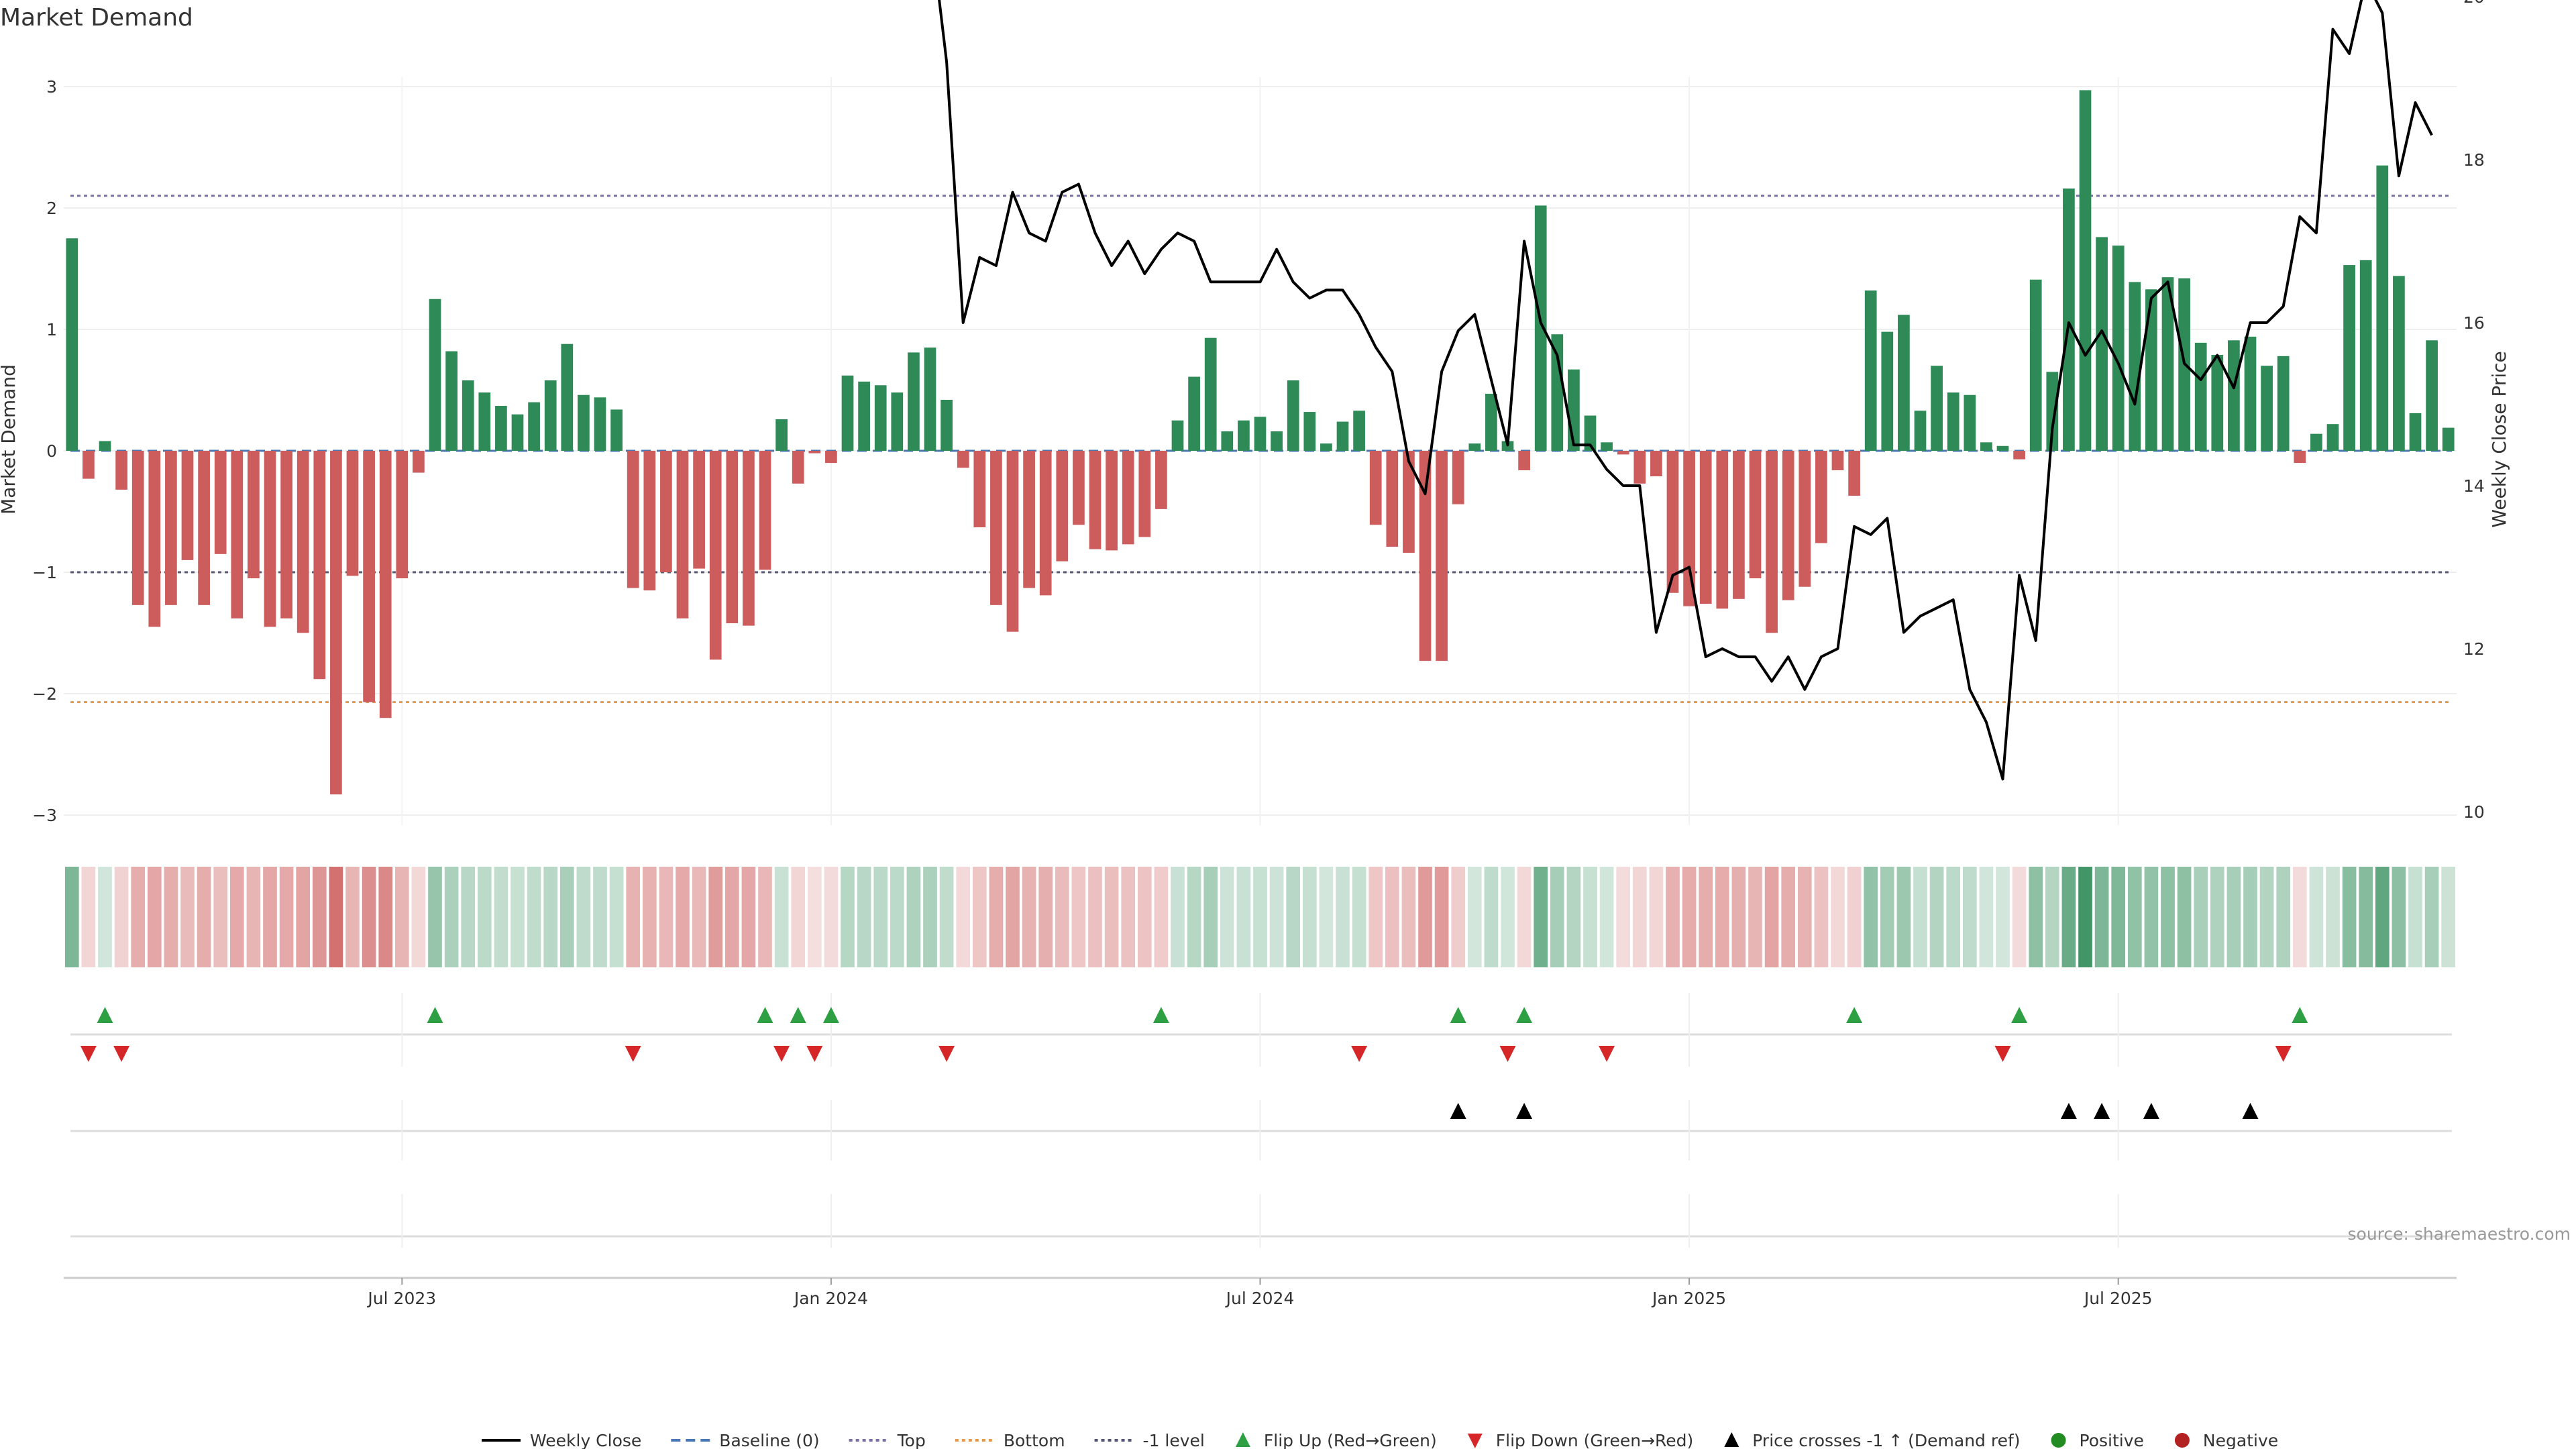 This screenshot has width=2576, height=1449. Describe the element at coordinates (44, 815) in the screenshot. I see `y-tick-label: −3` at that location.